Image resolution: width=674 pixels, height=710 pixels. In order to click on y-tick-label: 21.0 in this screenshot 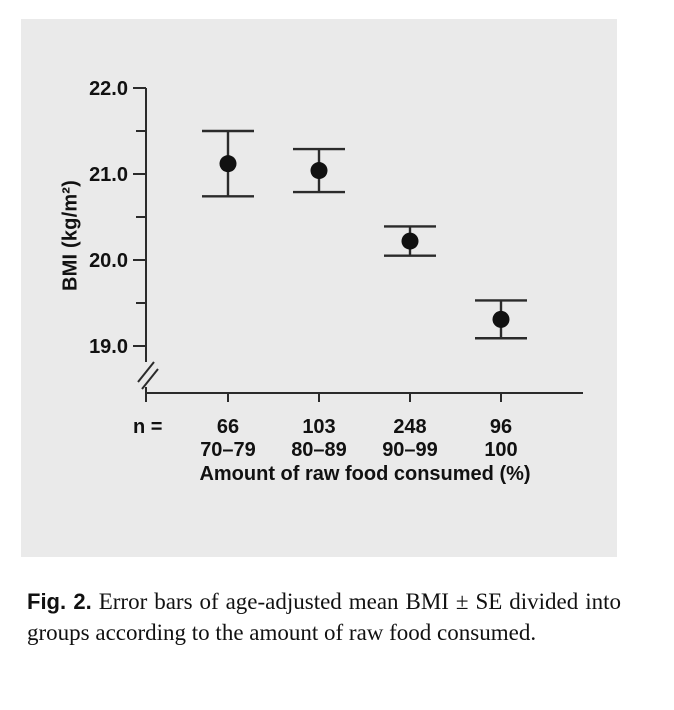, I will do `click(108, 175)`.